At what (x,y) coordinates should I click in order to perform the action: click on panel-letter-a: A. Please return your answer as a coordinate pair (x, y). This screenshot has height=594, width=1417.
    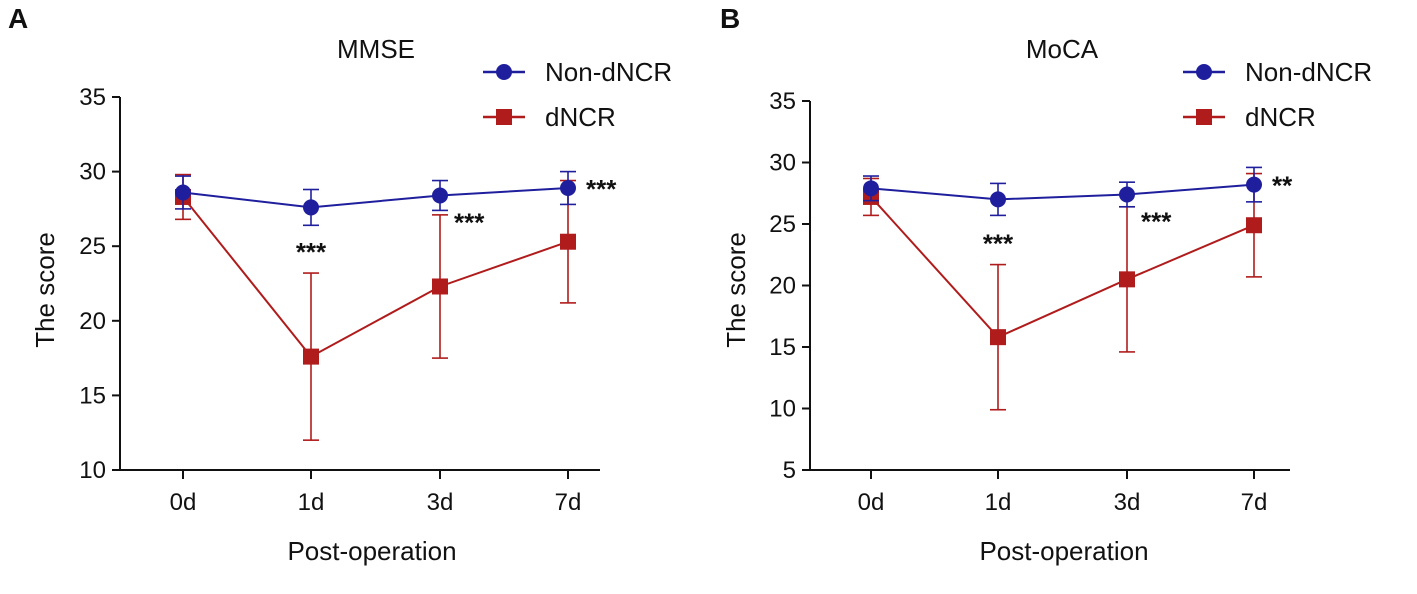
    Looking at the image, I should click on (18, 18).